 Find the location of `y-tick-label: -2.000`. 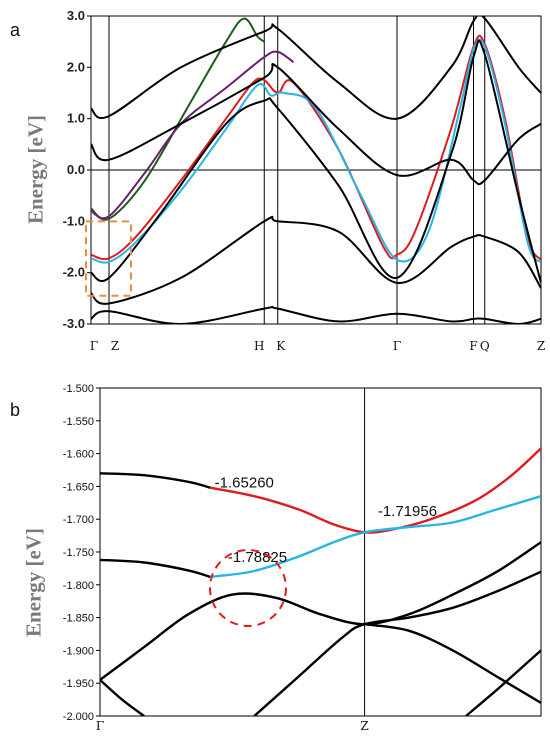

y-tick-label: -2.000 is located at coordinates (78, 717).